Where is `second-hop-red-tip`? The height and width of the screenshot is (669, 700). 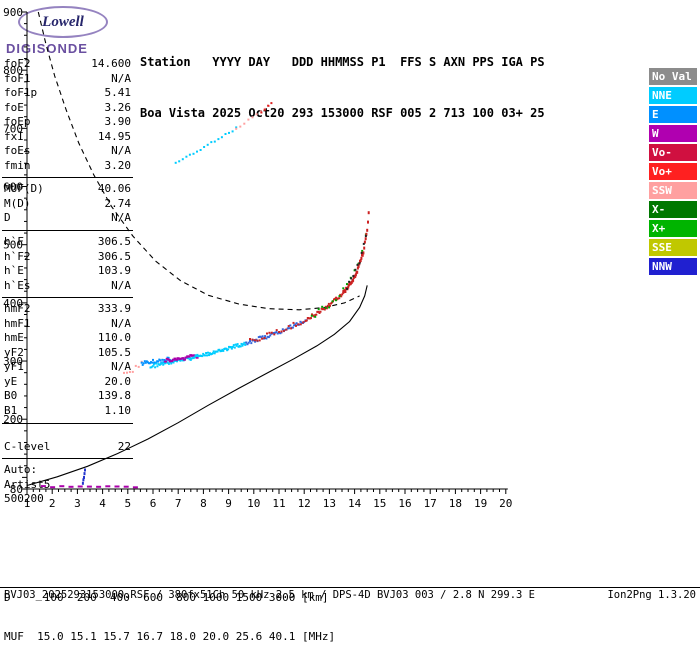
second-hop-red-tip is located at coordinates (266, 108).